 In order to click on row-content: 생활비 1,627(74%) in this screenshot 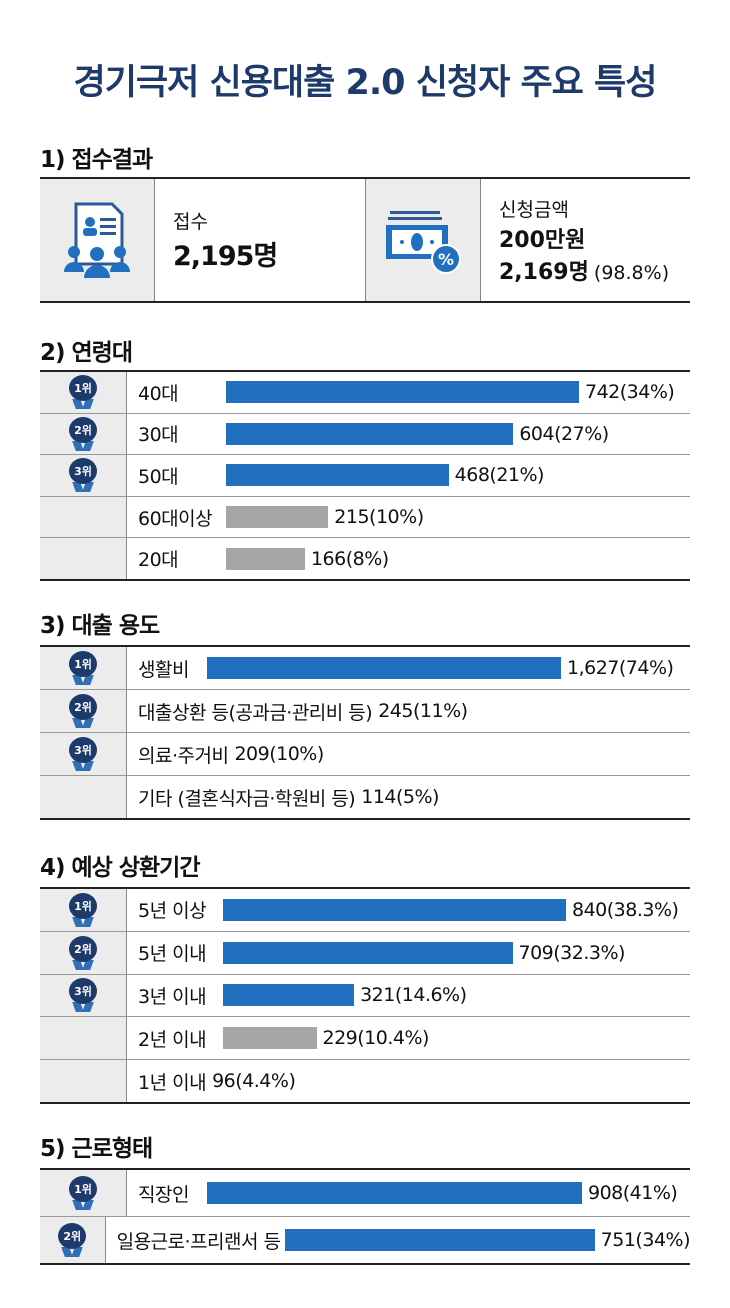, I will do `click(400, 668)`.